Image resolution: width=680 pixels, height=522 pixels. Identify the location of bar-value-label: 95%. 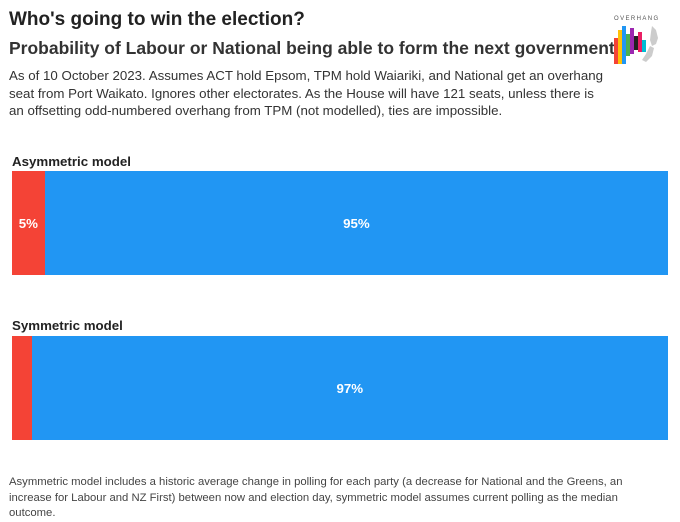
(356, 223).